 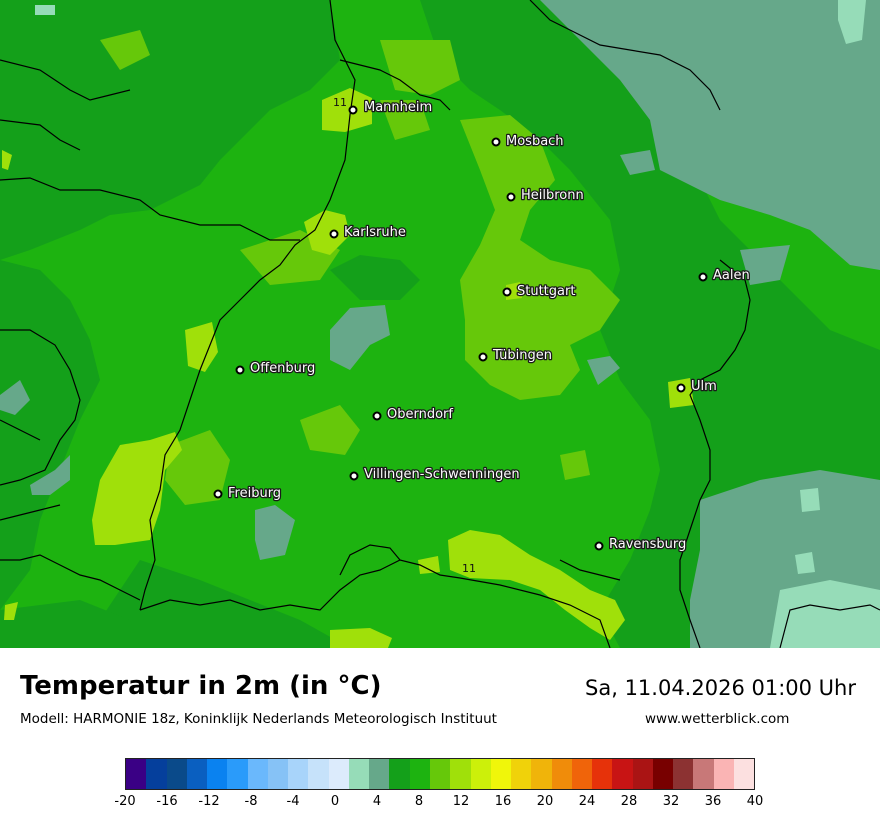 I want to click on city-marker-ulm: Ulm, so click(x=697, y=386).